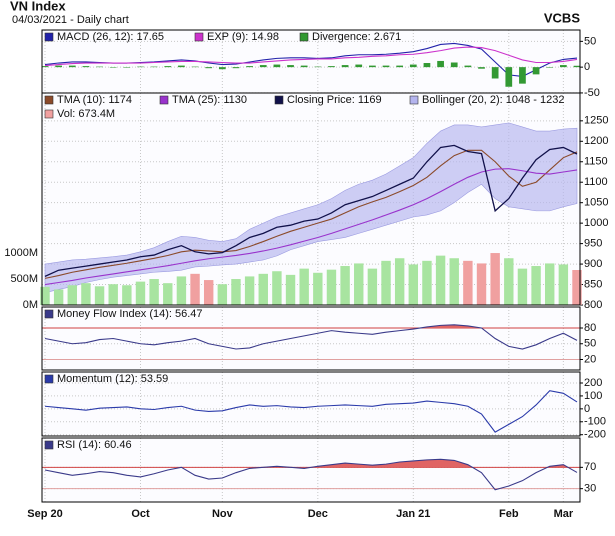 The width and height of the screenshot is (615, 536). I want to click on y-tick-label: 1250, so click(596, 121).